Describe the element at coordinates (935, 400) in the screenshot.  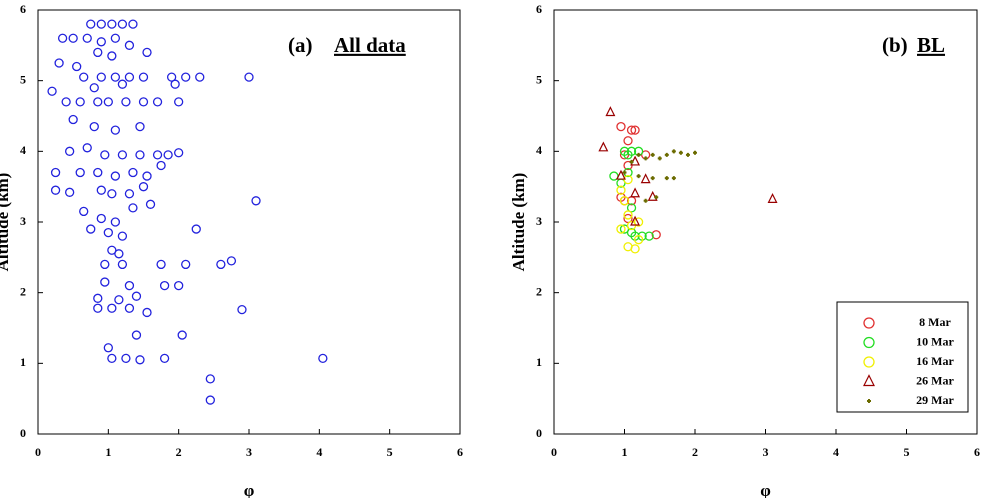
I see `legend-label: 29 Mar` at that location.